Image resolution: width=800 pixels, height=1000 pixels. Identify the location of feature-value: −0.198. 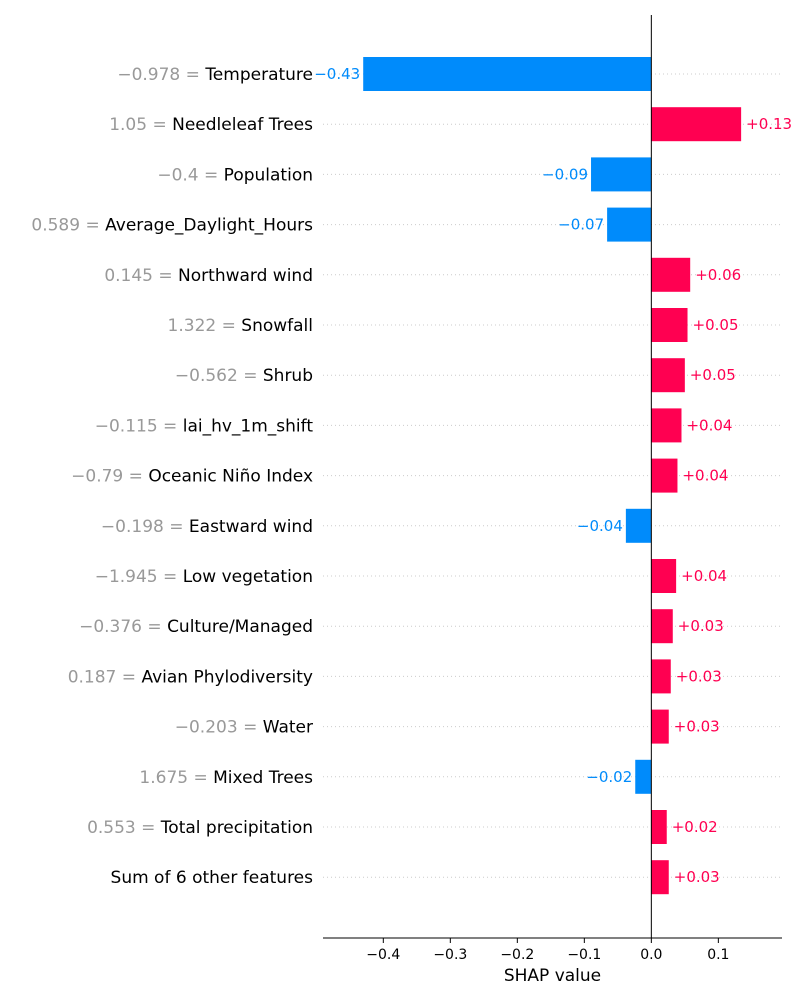
(132, 527).